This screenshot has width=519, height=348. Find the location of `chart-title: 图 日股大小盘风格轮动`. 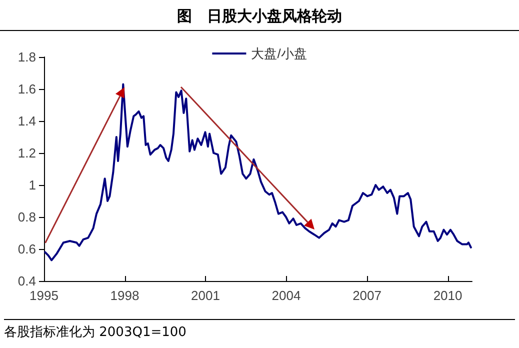

chart-title: 图 日股大小盘风格轮动 is located at coordinates (259, 17).